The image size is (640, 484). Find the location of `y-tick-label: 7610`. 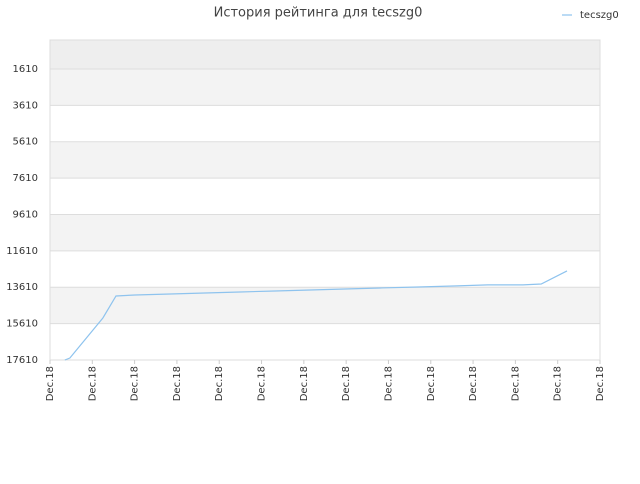

y-tick-label: 7610 is located at coordinates (25, 178).